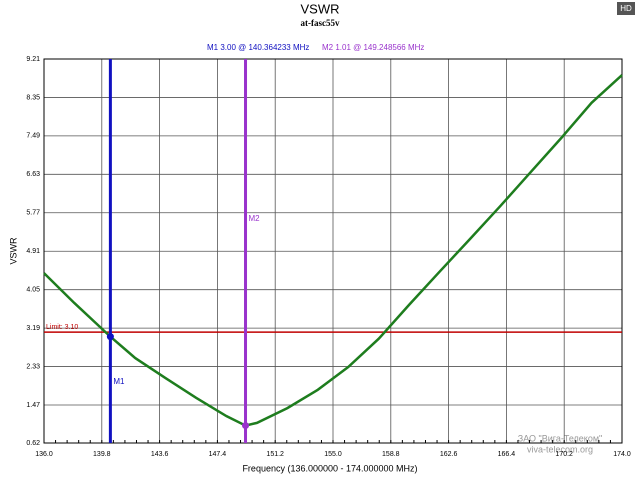  I want to click on chart-title: VSWR, so click(320, 8).